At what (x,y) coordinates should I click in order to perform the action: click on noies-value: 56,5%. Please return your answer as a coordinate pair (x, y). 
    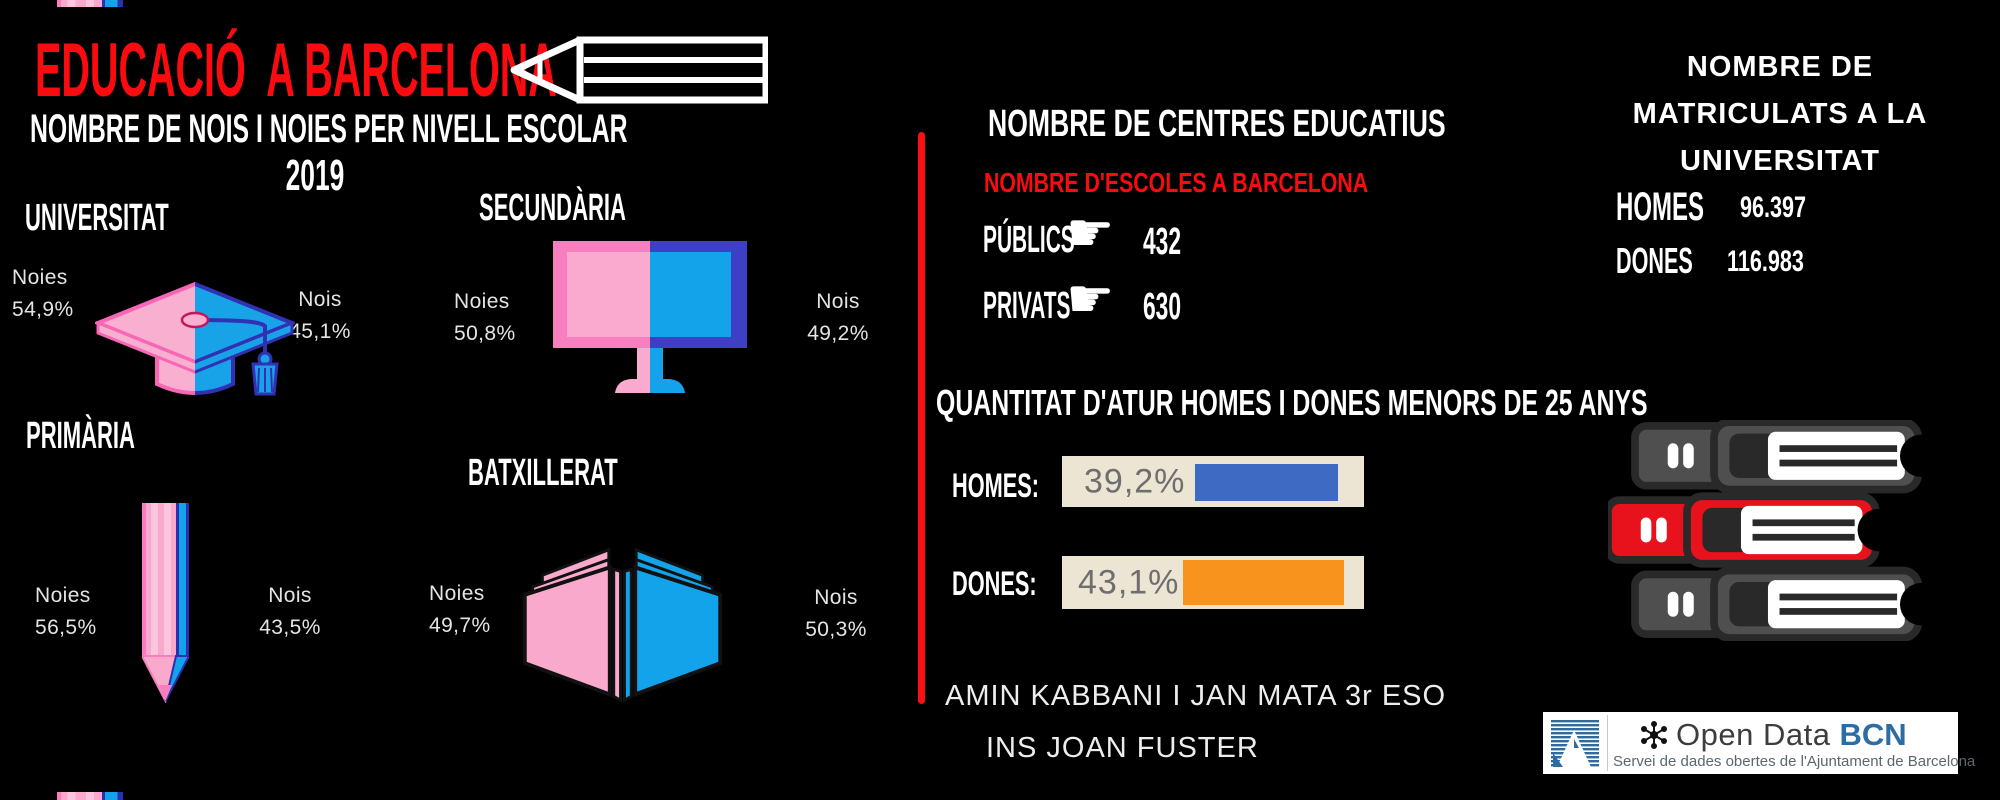
    Looking at the image, I should click on (66, 627).